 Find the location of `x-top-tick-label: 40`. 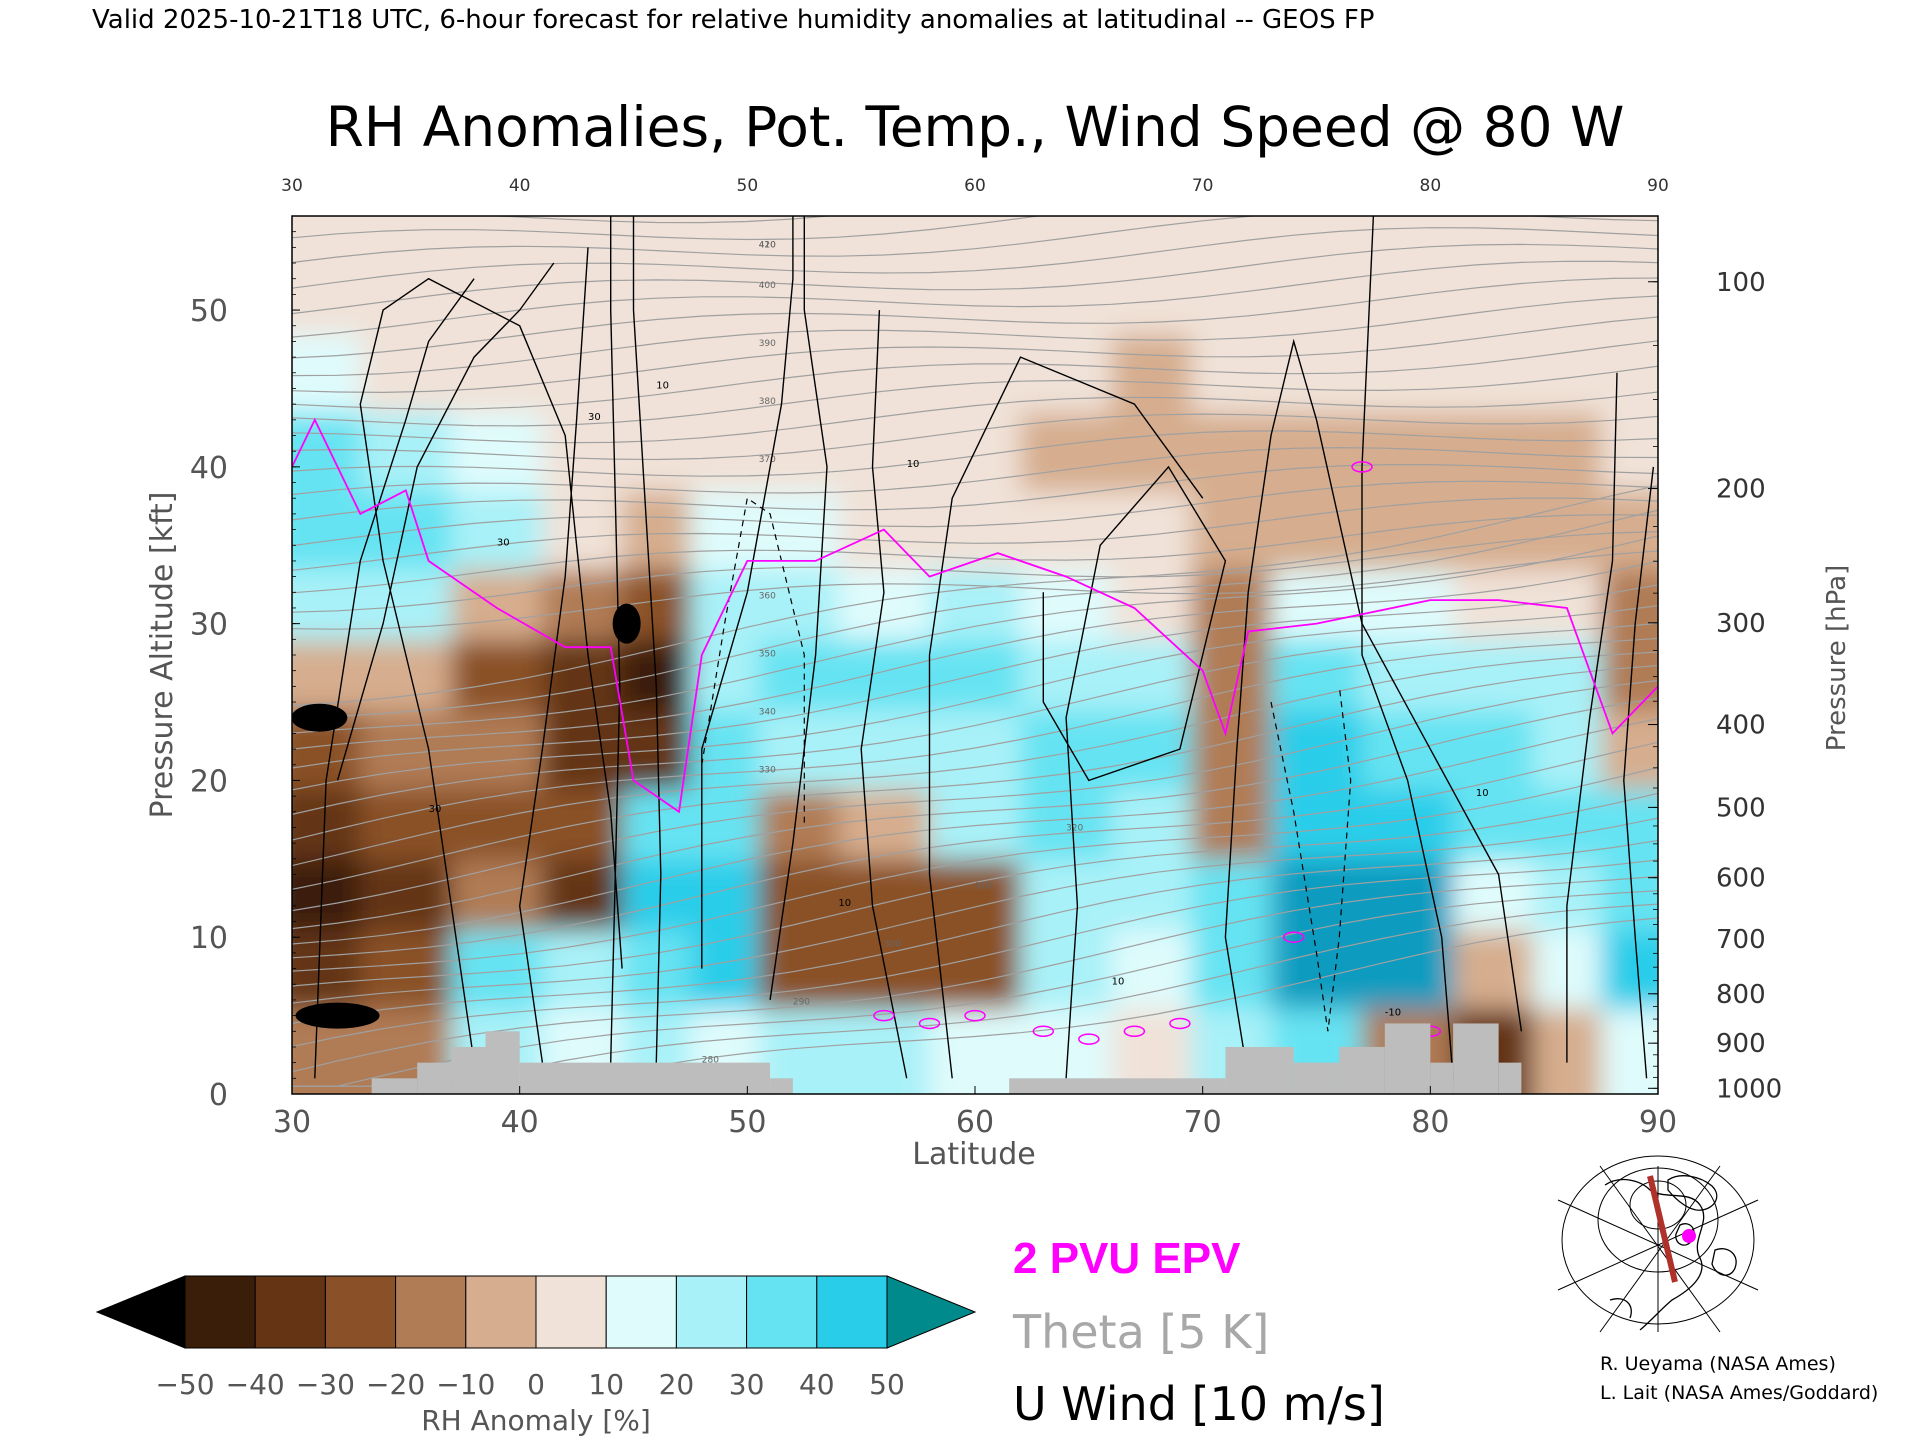

x-top-tick-label: 40 is located at coordinates (520, 186).